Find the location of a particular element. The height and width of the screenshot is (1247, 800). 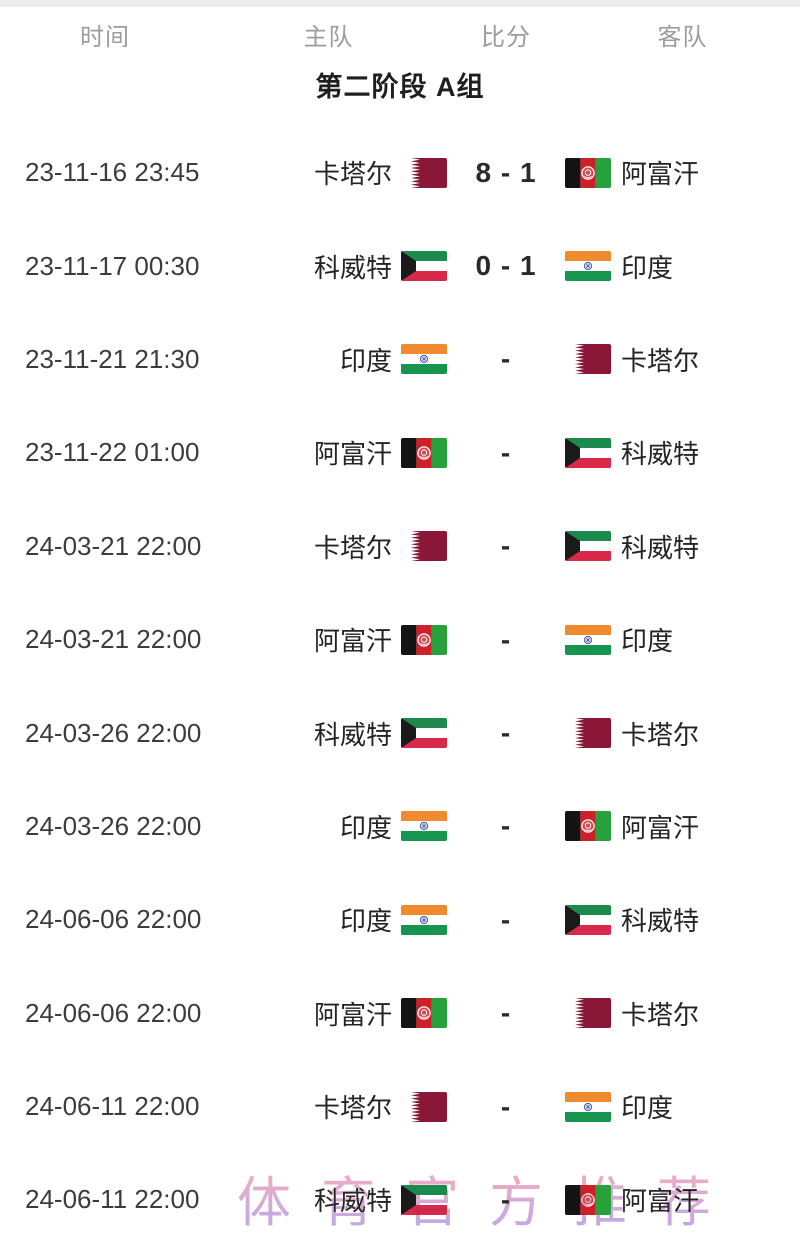

column-header-away: 客队 is located at coordinates (682, 37).